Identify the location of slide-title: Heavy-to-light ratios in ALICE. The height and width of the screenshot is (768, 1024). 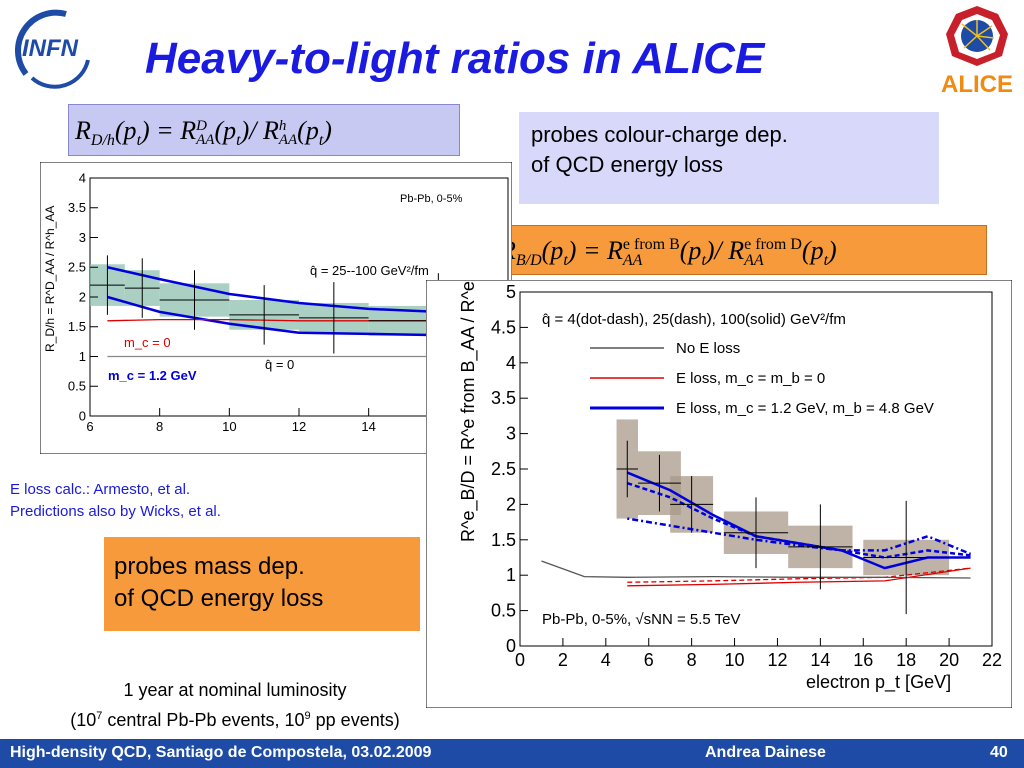
(455, 58).